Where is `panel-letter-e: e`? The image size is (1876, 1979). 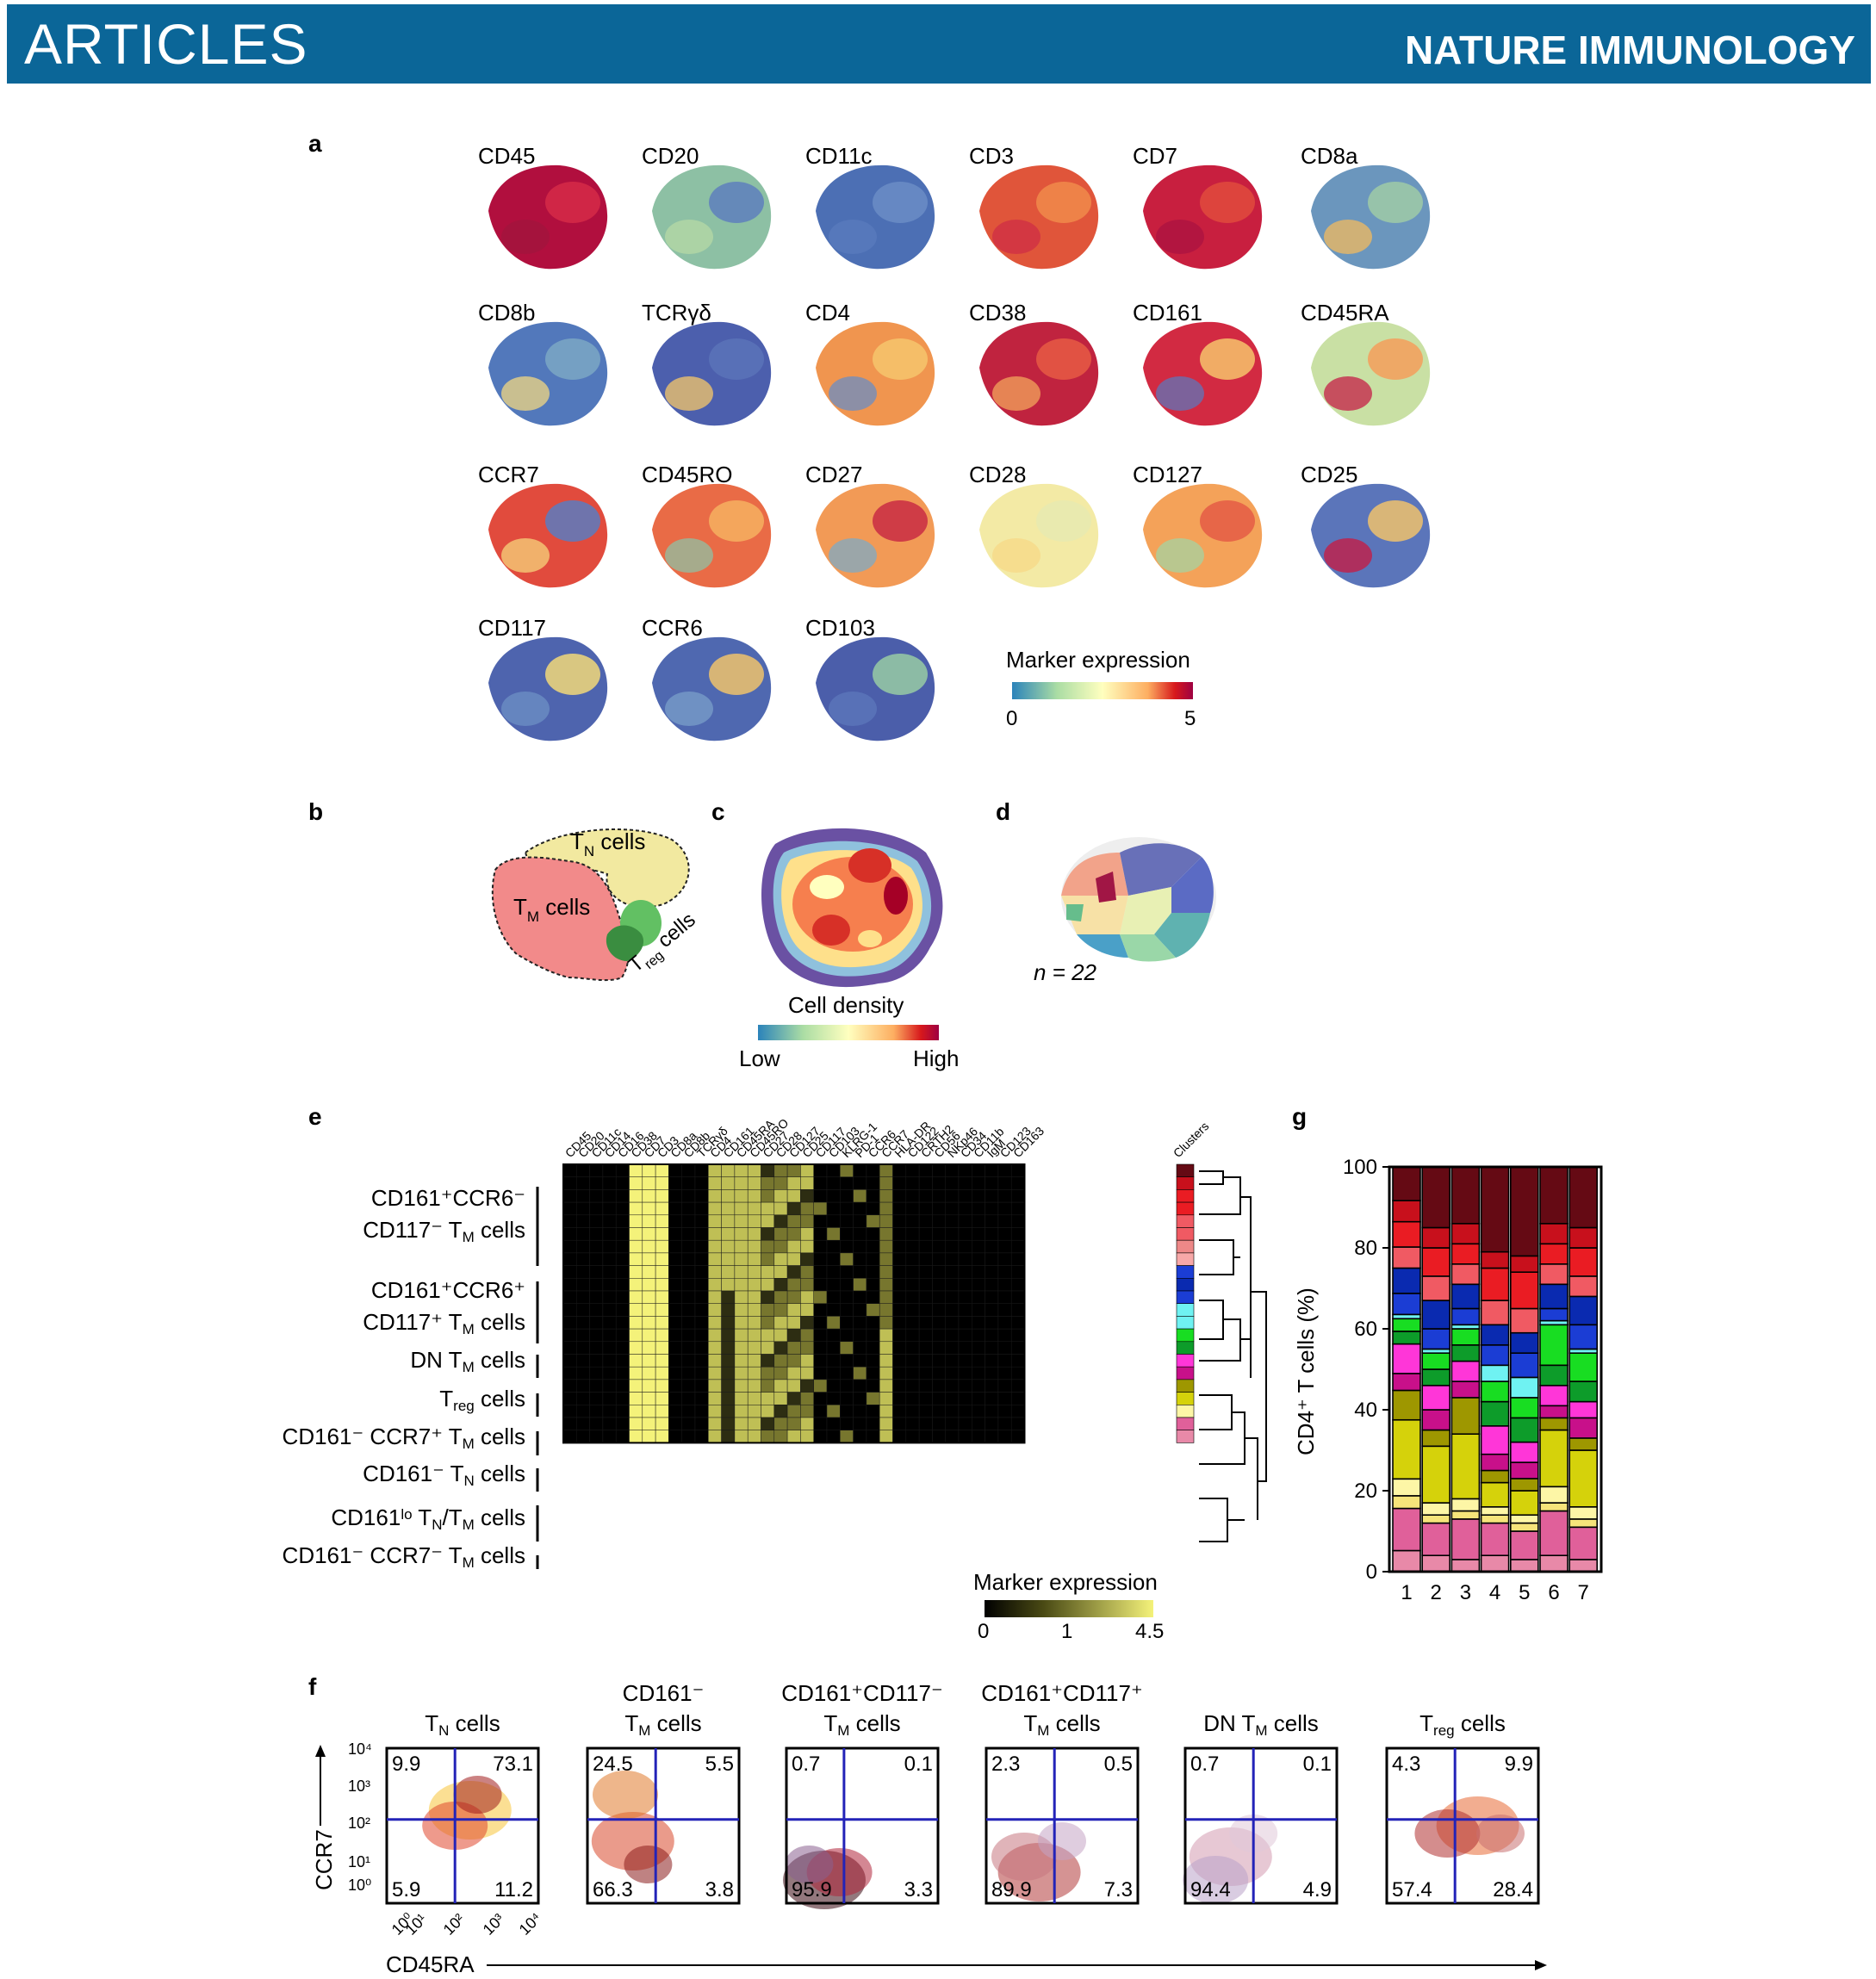
panel-letter-e: e is located at coordinates (315, 1116).